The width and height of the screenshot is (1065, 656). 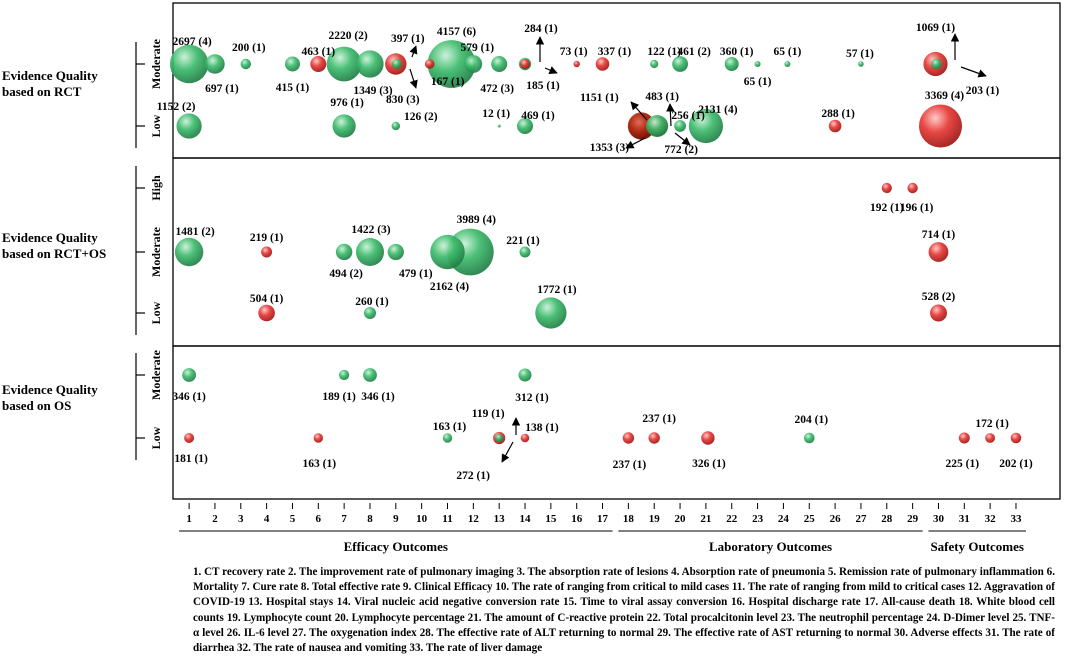 What do you see at coordinates (421, 117) in the screenshot?
I see `bubble-label: 126 (2)` at bounding box center [421, 117].